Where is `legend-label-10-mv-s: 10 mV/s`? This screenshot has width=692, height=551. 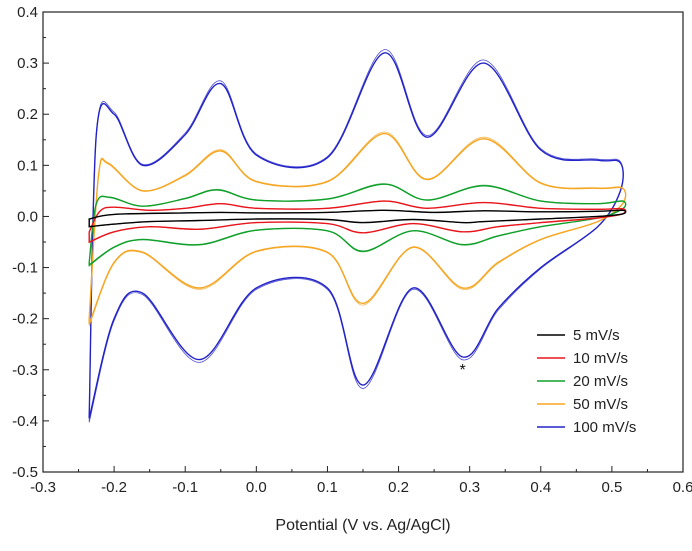 legend-label-10-mv-s: 10 mV/s is located at coordinates (600, 358).